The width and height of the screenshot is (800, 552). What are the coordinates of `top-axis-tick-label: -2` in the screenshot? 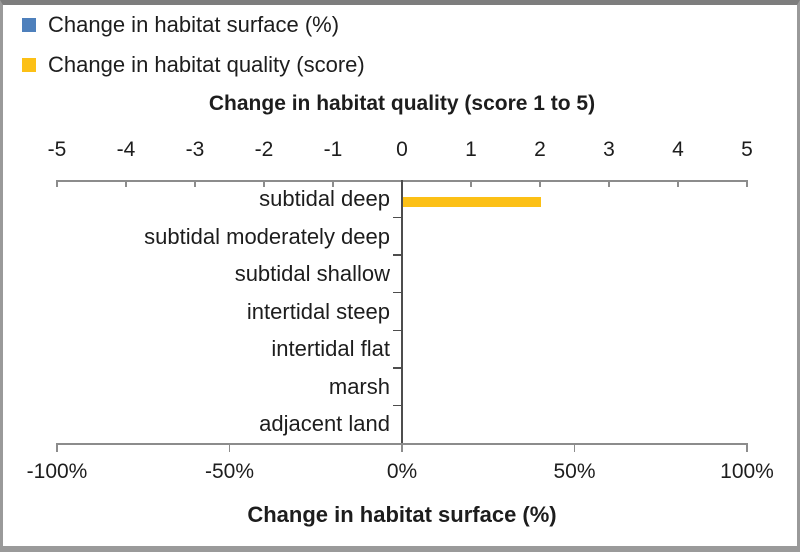 It's located at (264, 149).